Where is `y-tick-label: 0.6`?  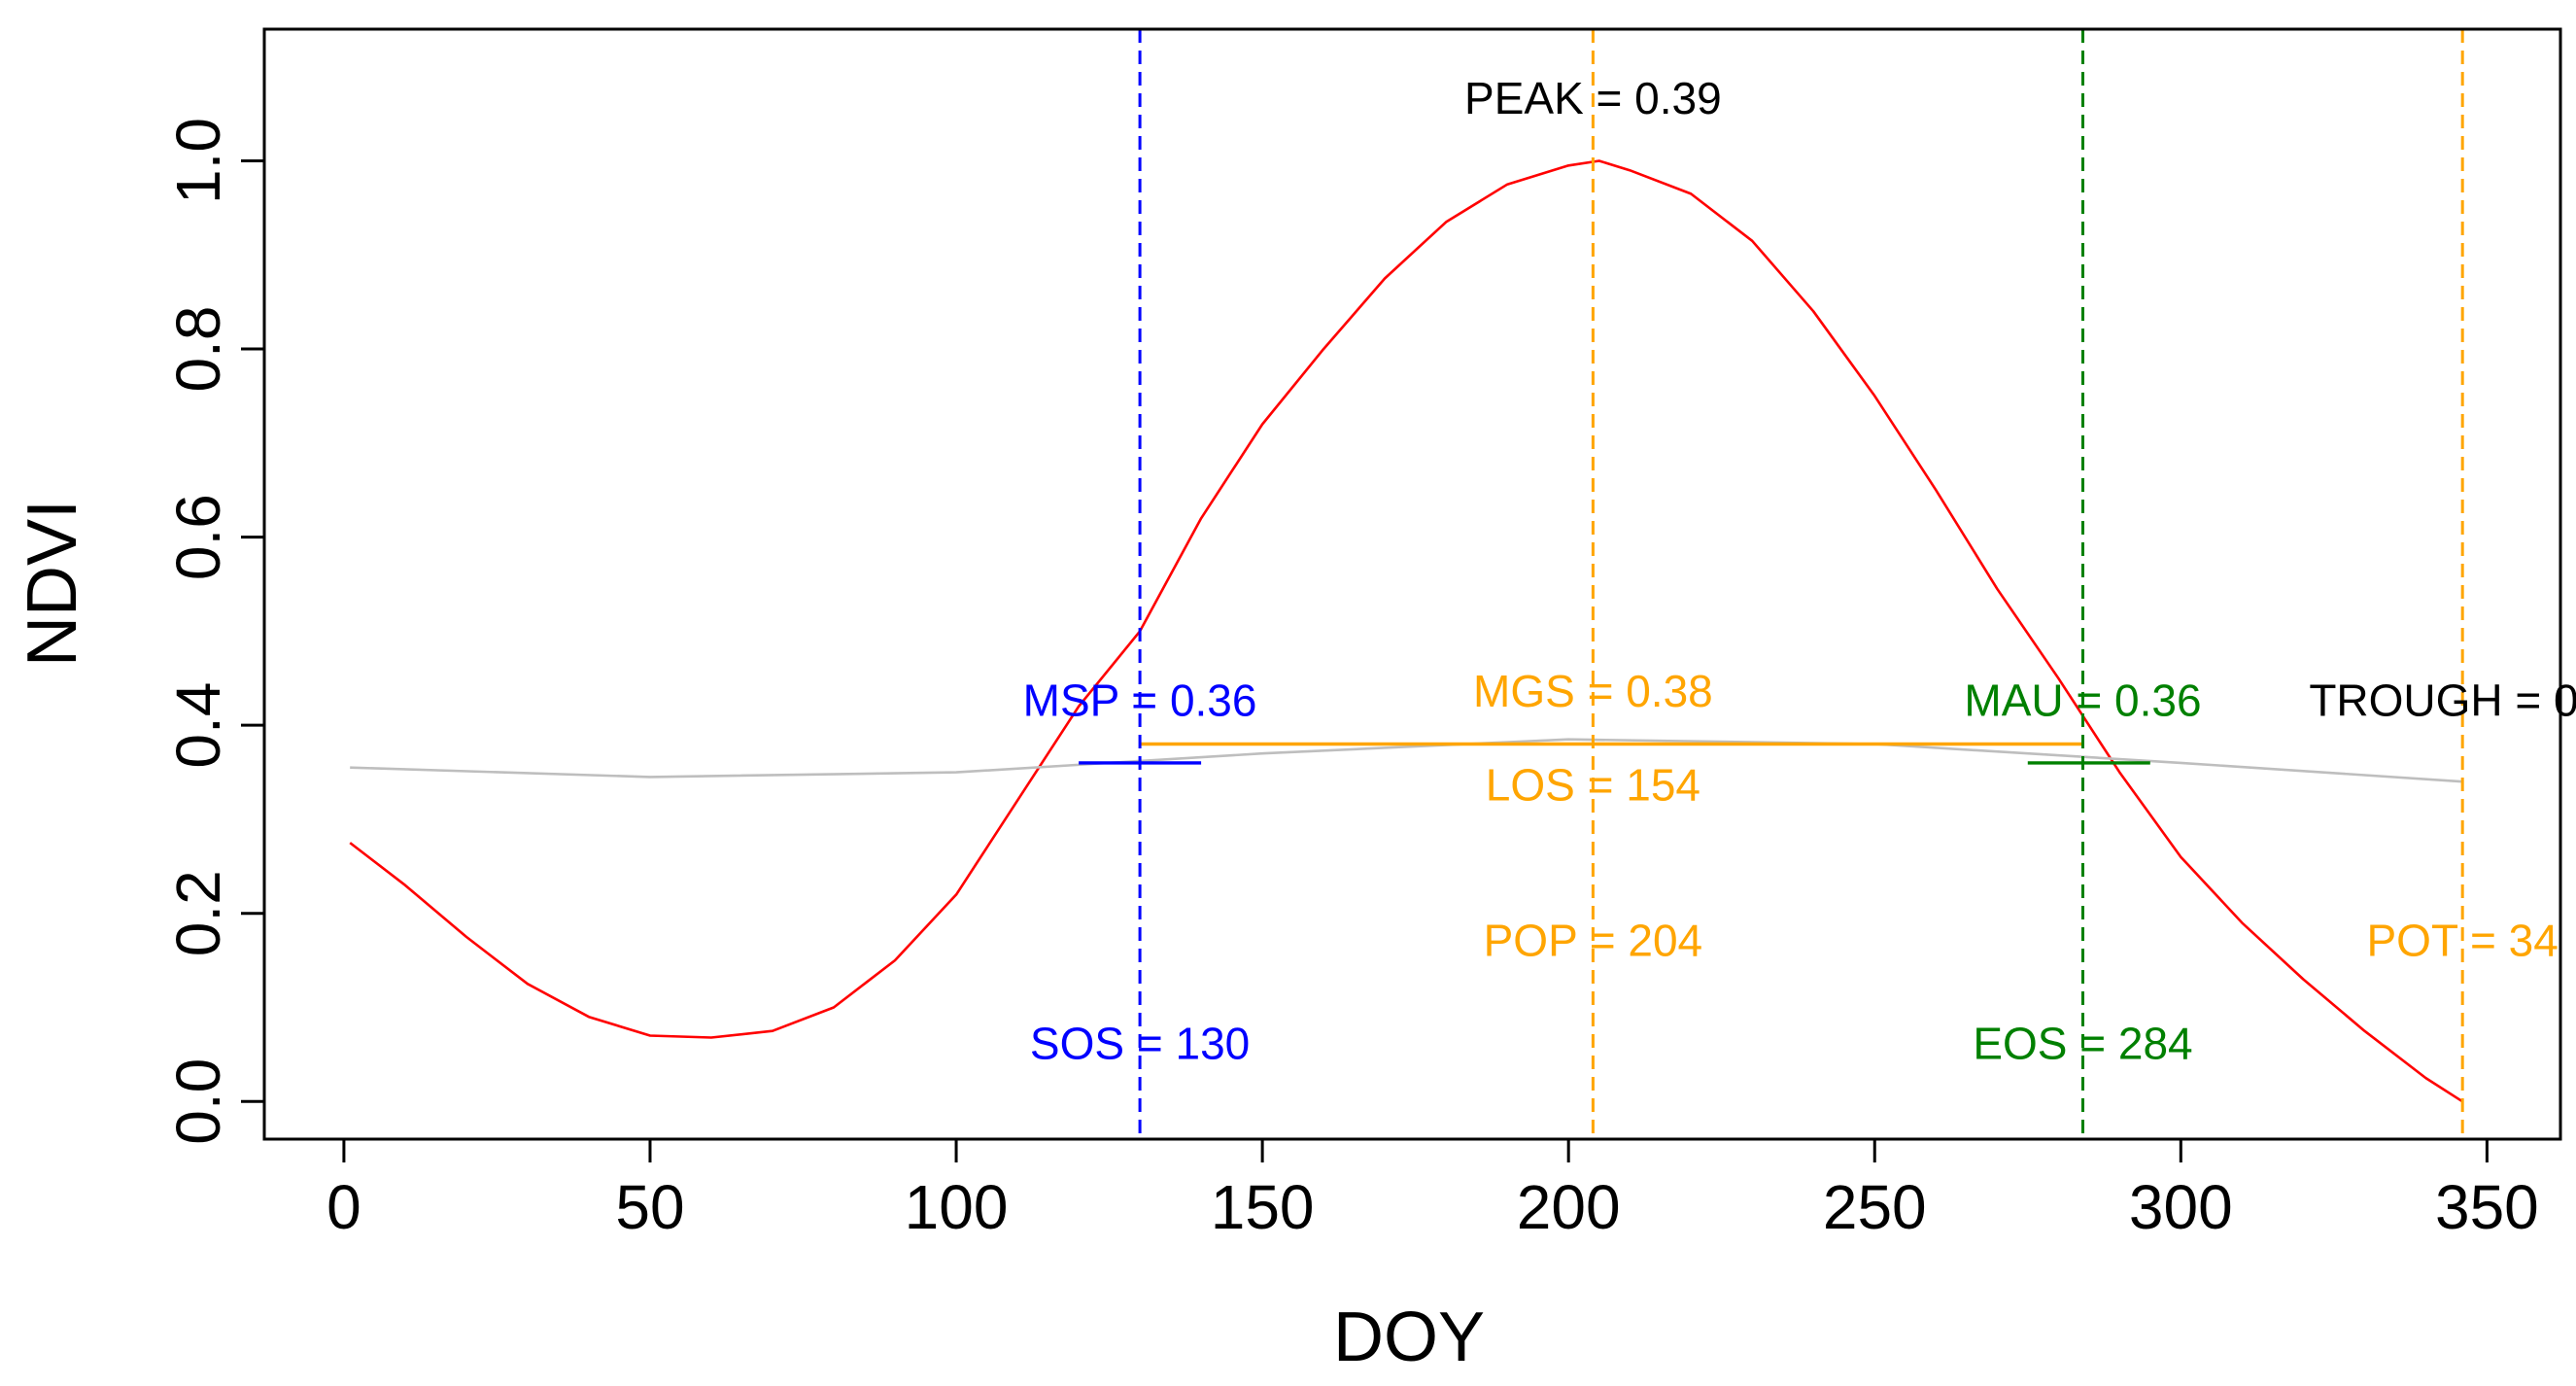
y-tick-label: 0.6 is located at coordinates (198, 537).